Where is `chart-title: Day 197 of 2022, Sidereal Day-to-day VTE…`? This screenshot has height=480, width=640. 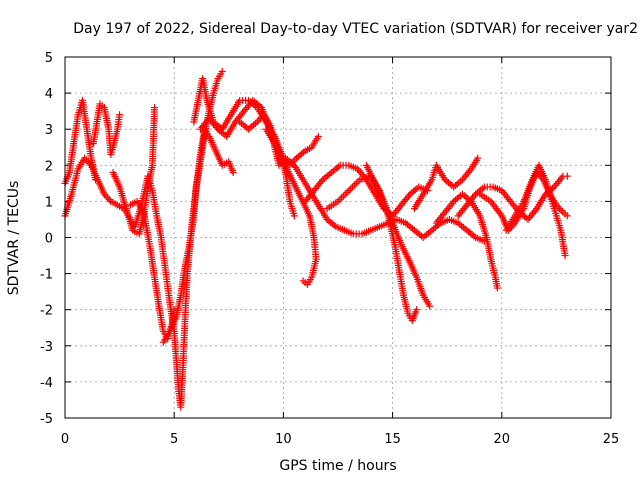
chart-title: Day 197 of 2022, Sidereal Day-to-day VTE… is located at coordinates (355, 29).